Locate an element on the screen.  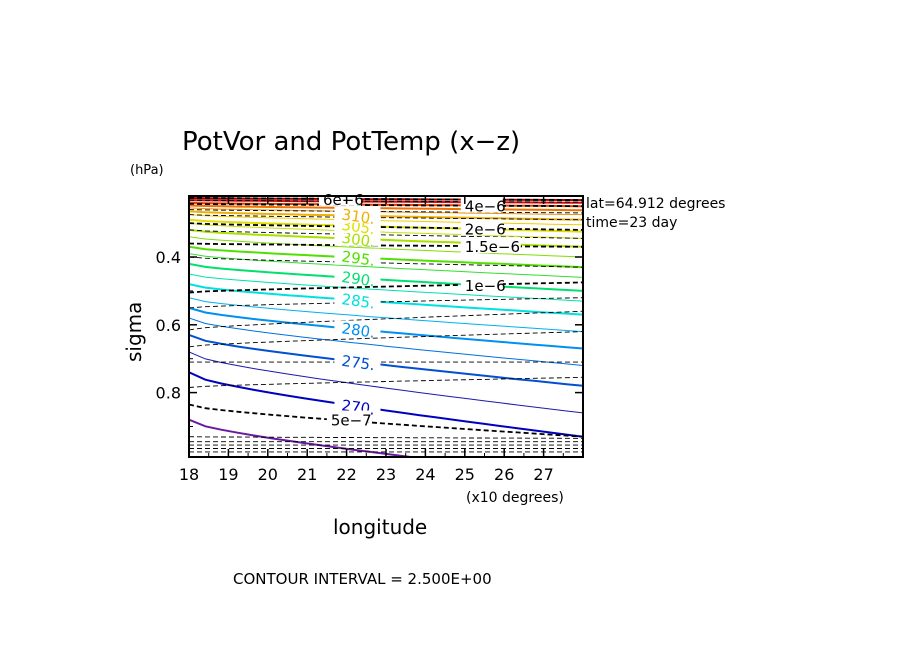
pottemp-label-295: 295. is located at coordinates (358, 258).